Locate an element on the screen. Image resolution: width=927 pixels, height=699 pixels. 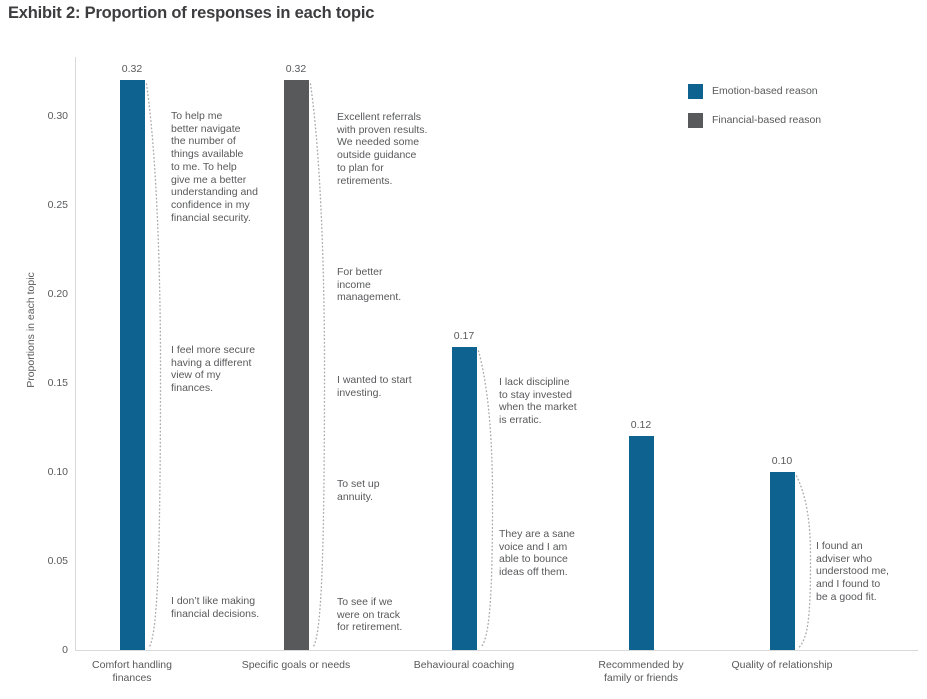
legend-swatch-financial is located at coordinates (695, 120).